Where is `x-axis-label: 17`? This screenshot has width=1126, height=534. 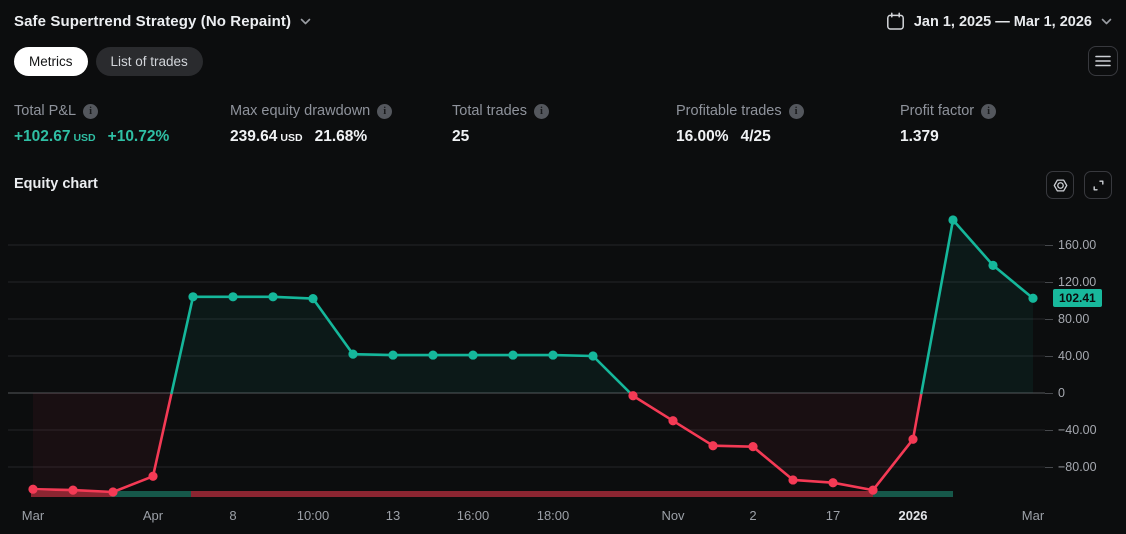 x-axis-label: 17 is located at coordinates (833, 515).